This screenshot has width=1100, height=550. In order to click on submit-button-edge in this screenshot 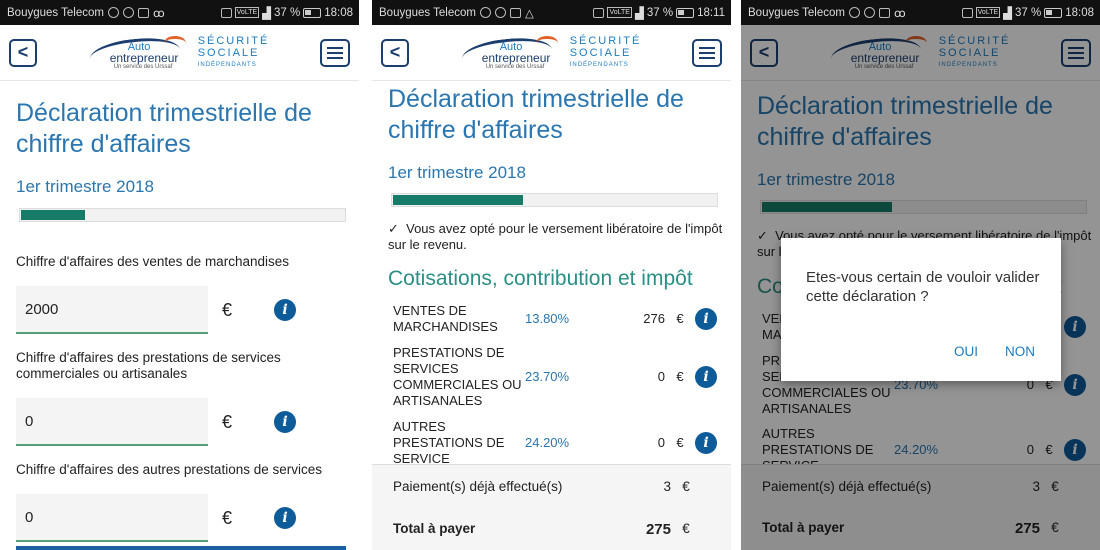, I will do `click(181, 548)`.